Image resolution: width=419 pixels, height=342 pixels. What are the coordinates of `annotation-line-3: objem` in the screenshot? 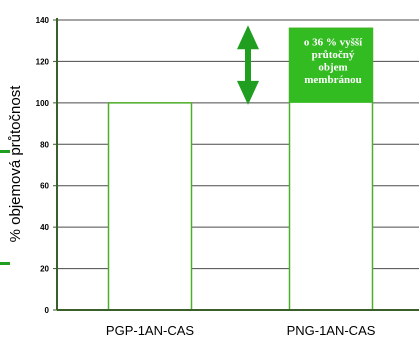 It's located at (332, 67).